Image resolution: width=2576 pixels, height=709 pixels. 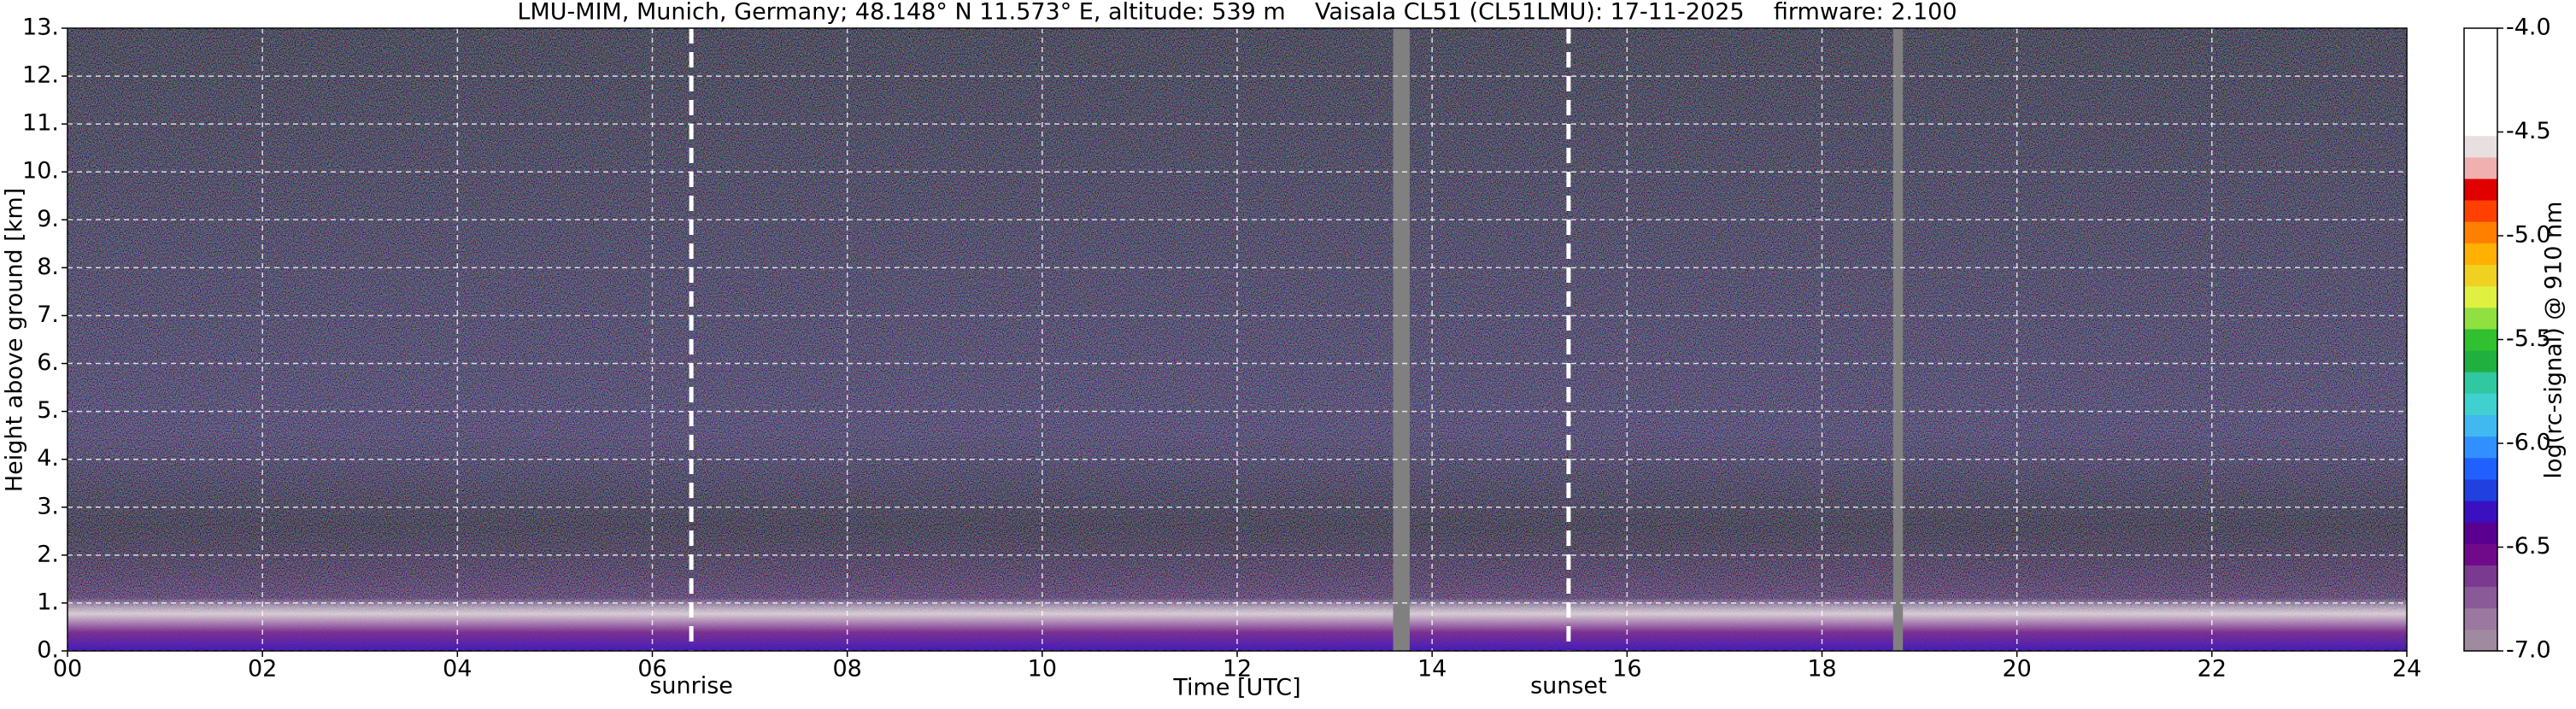 What do you see at coordinates (48, 315) in the screenshot?
I see `y-tick-label: 7.` at bounding box center [48, 315].